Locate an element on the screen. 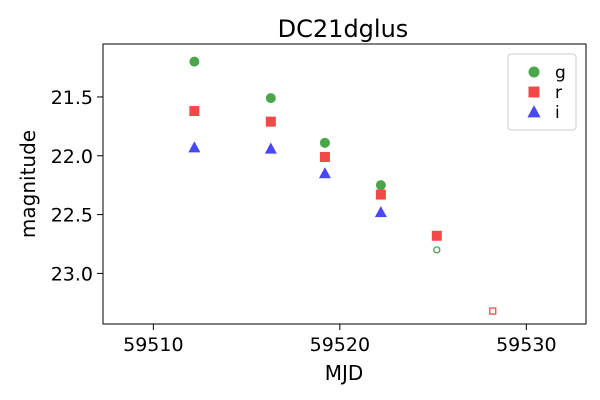  y-axis: 21.5 22.0 22.5 23.0 is located at coordinates (77, 186).